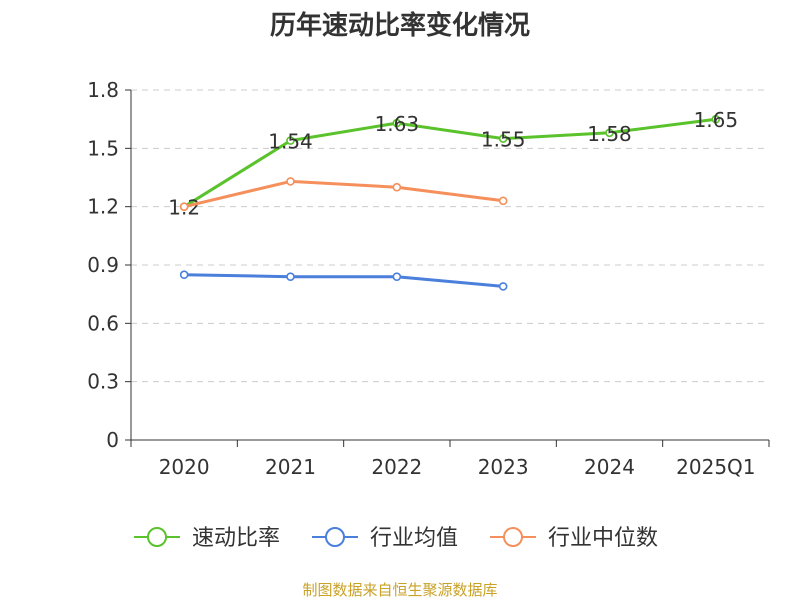 Image resolution: width=800 pixels, height=600 pixels. I want to click on legend-item: 行业均值, so click(385, 538).